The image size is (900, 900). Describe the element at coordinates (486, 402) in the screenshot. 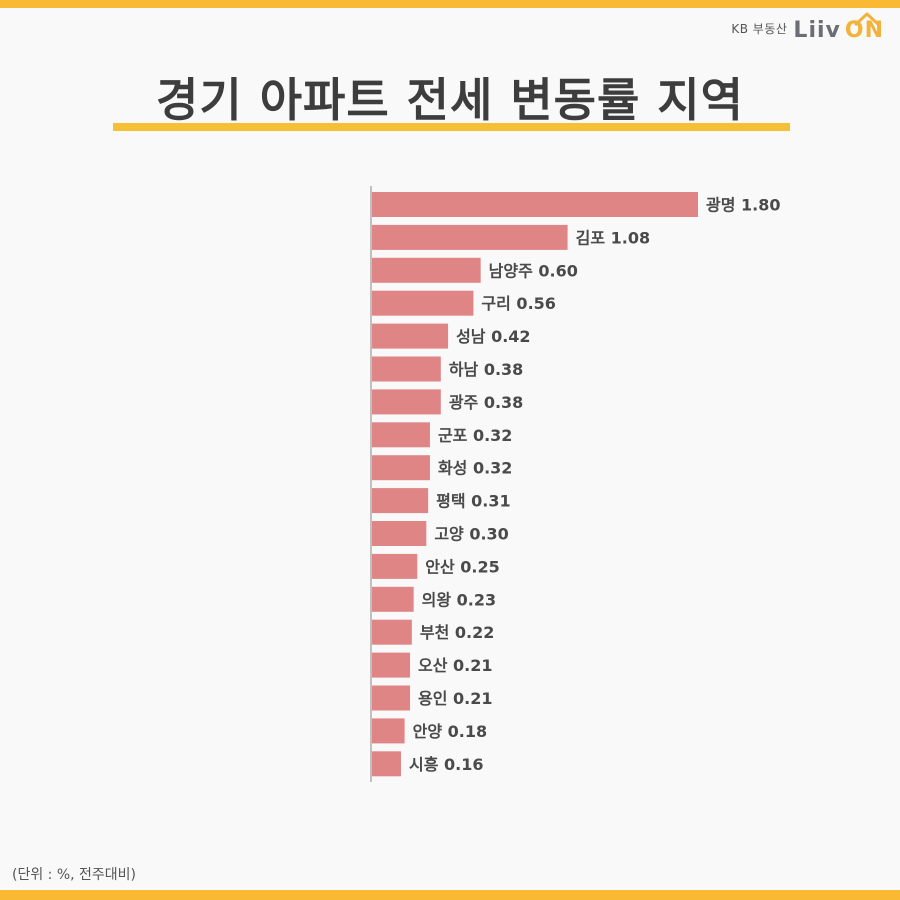

I see `data-label-7: 광주 0.38` at that location.